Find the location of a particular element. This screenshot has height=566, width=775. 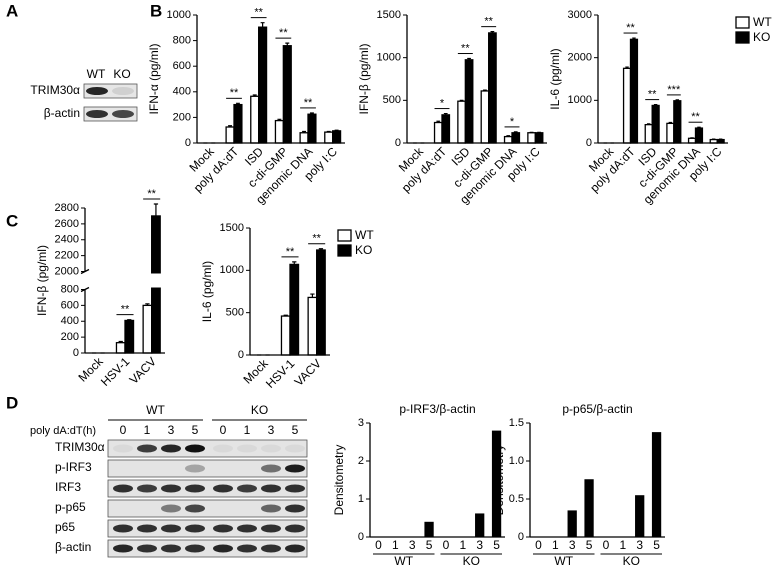

legend-label: KO is located at coordinates (363, 250).